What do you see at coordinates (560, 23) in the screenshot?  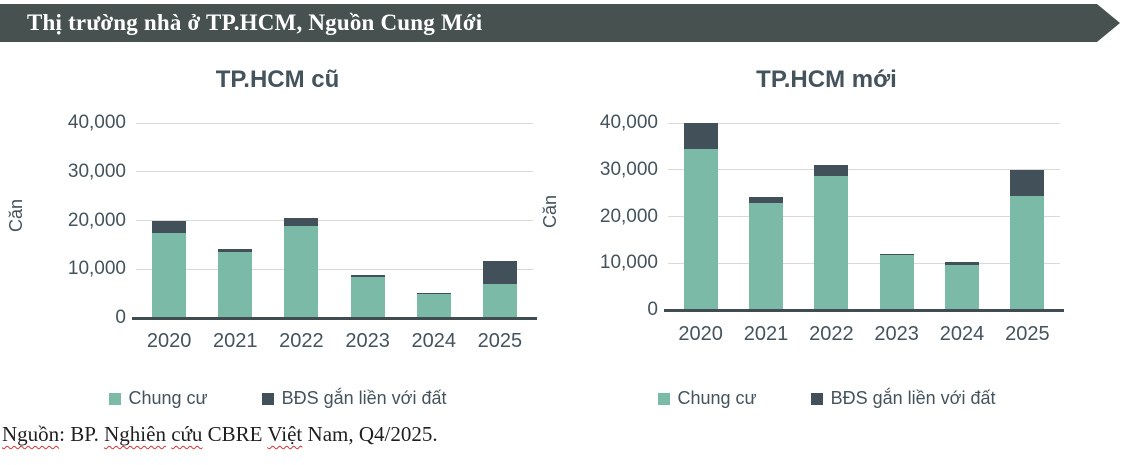 I see `header-banner: Thị trường nhà ở TP.HCM, Nguồn Cung Mới` at bounding box center [560, 23].